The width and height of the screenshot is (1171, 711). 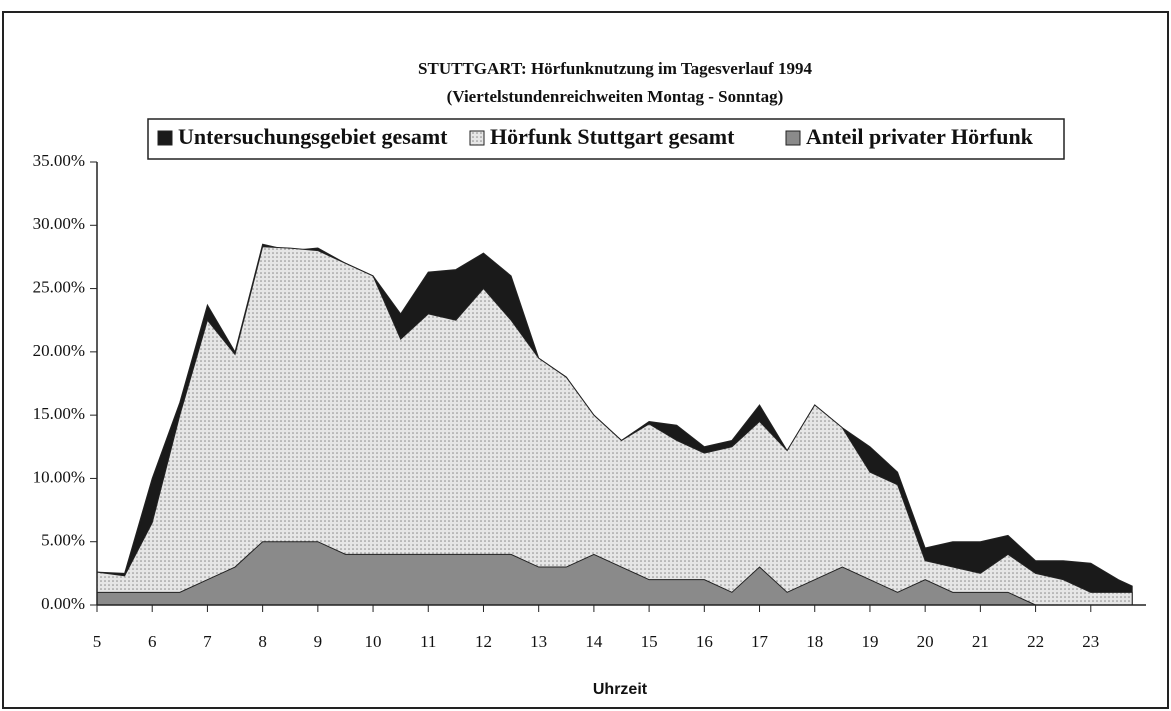 What do you see at coordinates (704, 641) in the screenshot?
I see `x-tick-label: 16` at bounding box center [704, 641].